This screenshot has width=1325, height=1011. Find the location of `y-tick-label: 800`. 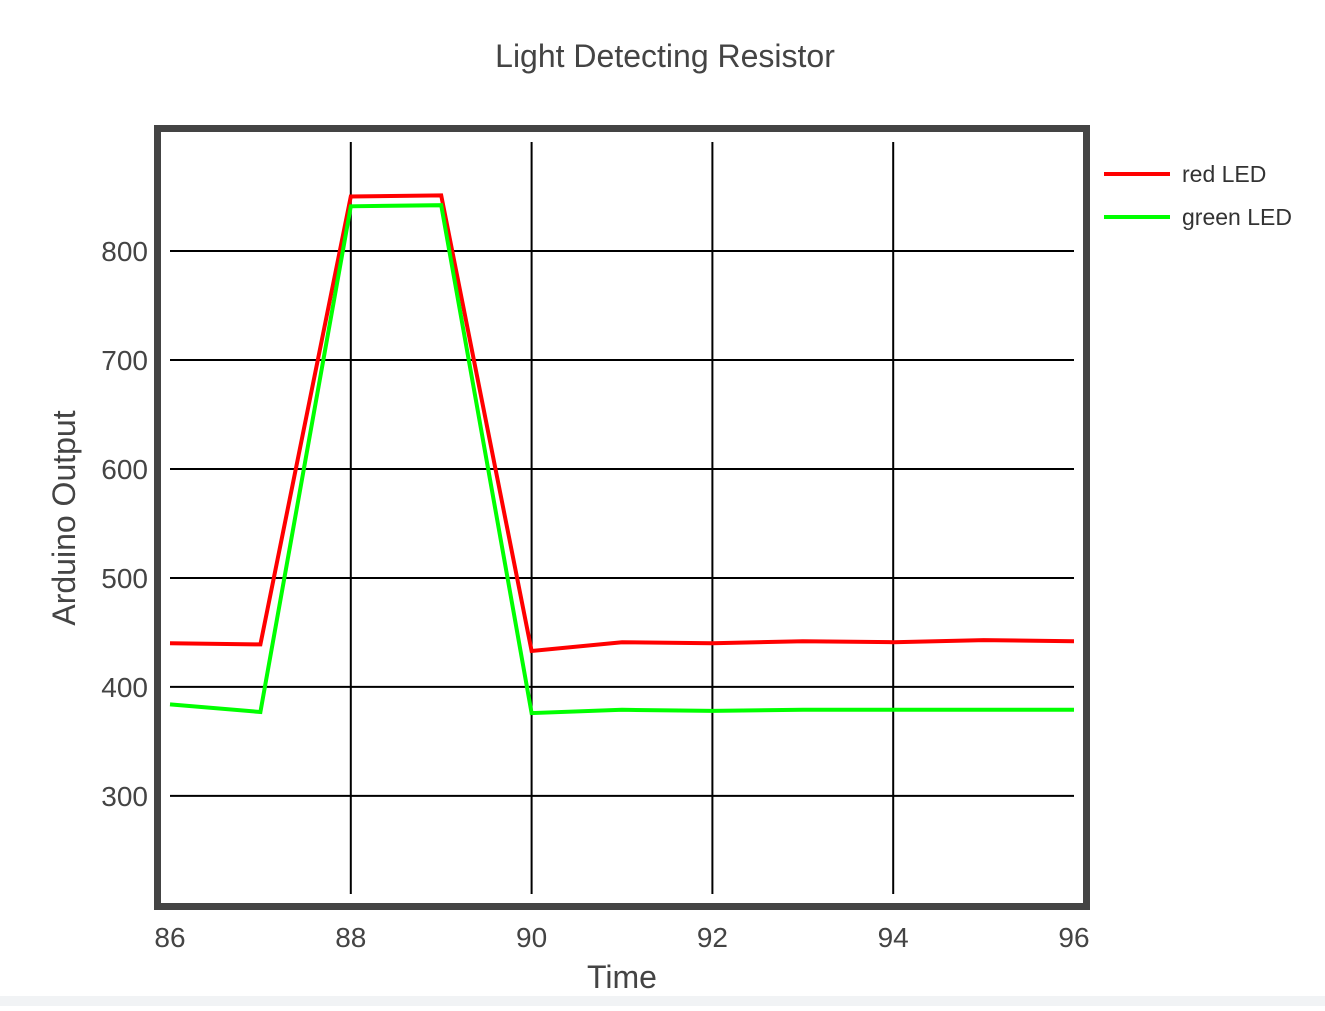

y-tick-label: 800 is located at coordinates (124, 251).